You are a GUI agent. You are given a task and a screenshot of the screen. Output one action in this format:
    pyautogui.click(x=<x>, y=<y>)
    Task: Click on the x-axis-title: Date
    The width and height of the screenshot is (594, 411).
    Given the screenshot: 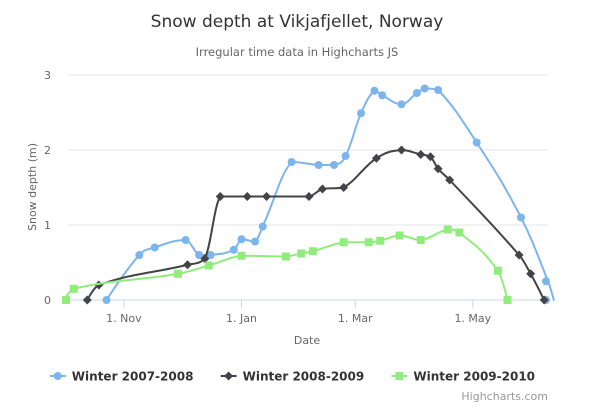 What is the action you would take?
    pyautogui.click(x=307, y=340)
    